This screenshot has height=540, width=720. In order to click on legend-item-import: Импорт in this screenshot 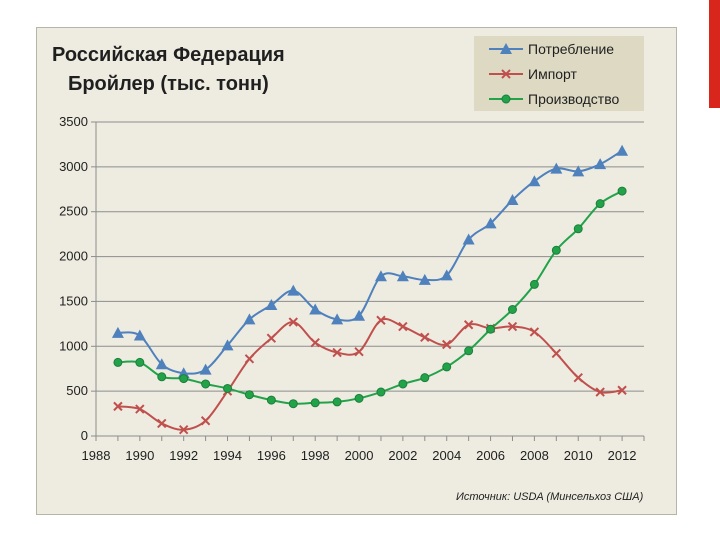, I will do `click(564, 74)`.